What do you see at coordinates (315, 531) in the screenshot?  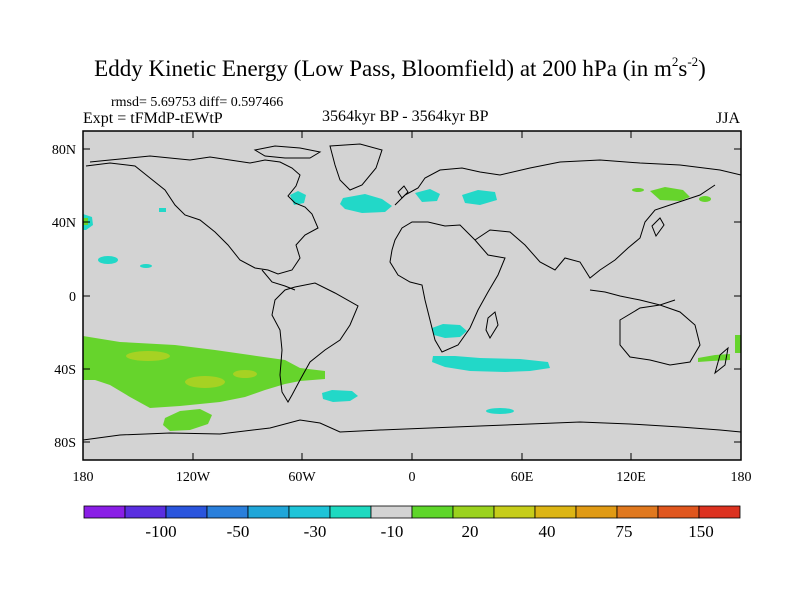 I see `colorbar-label: -30` at bounding box center [315, 531].